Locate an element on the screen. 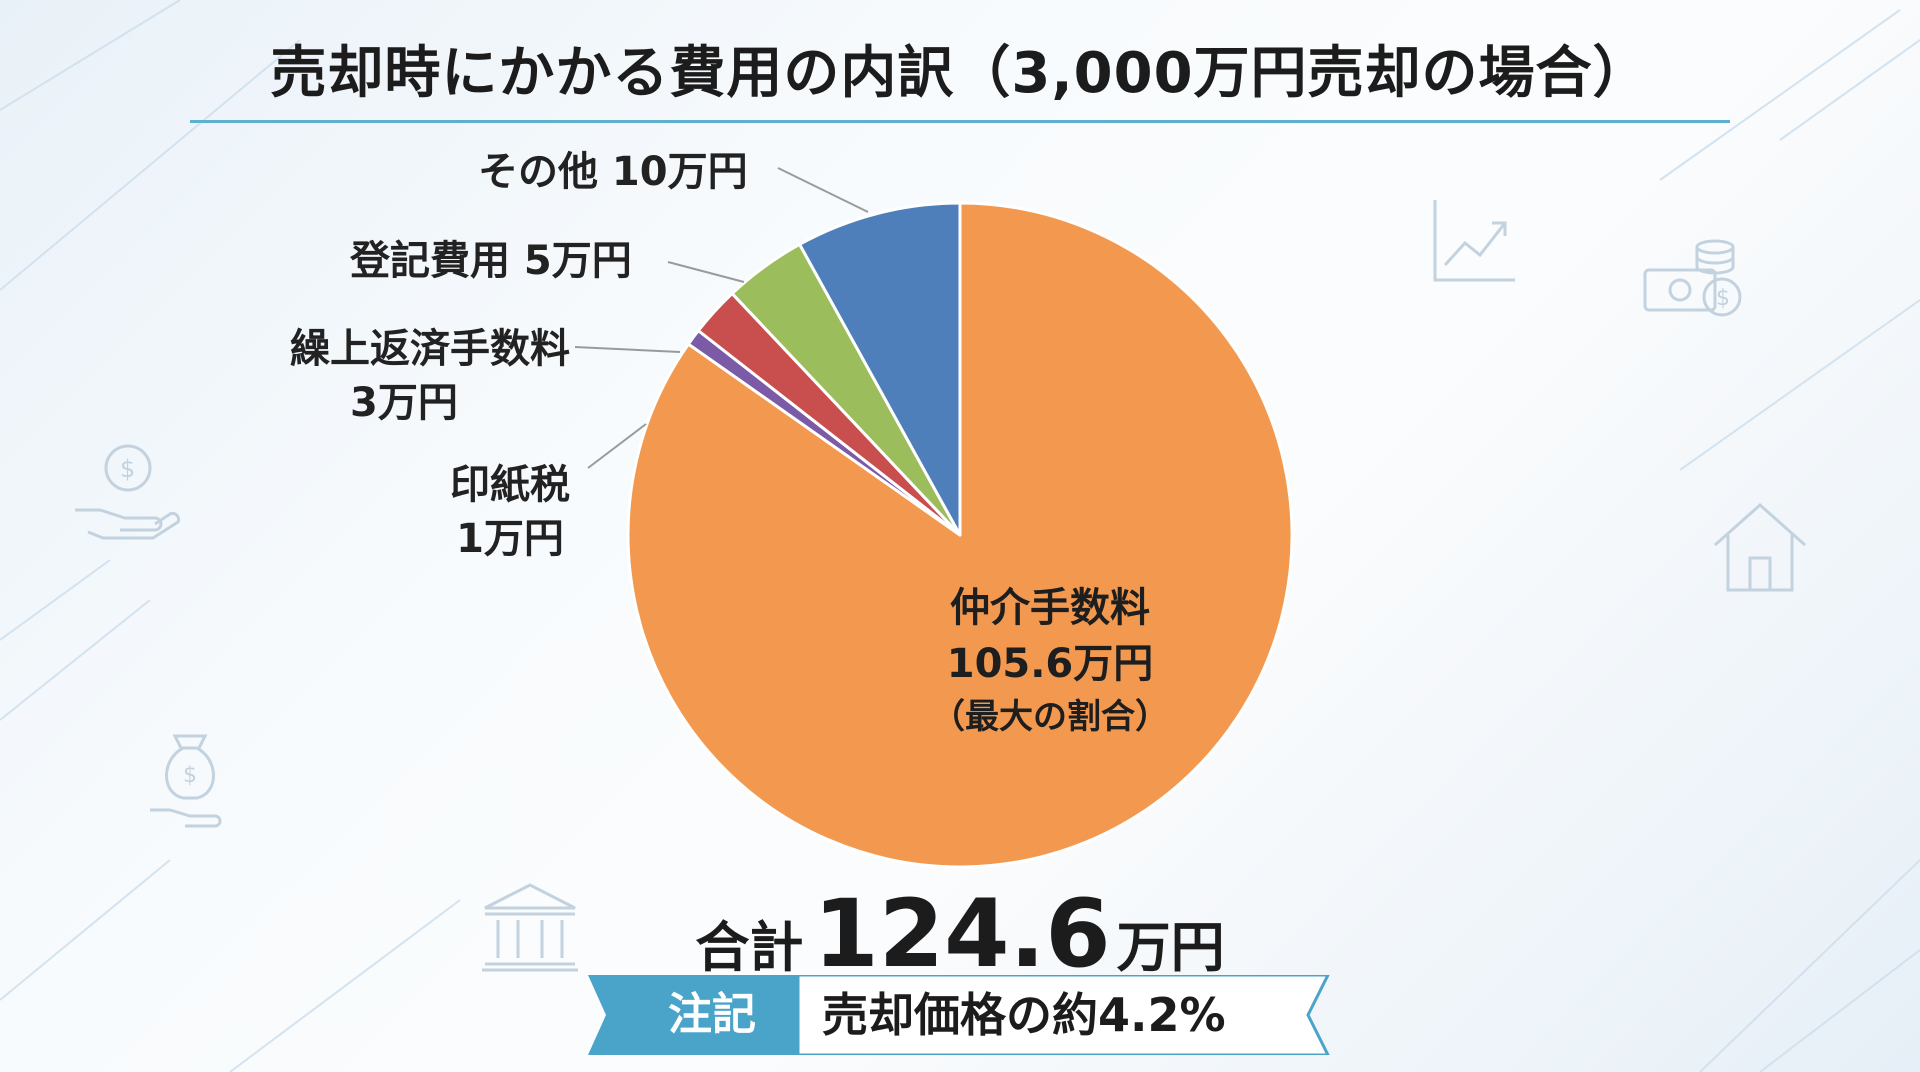 This screenshot has height=1072, width=1920. line-chart-icon is located at coordinates (1474, 241).